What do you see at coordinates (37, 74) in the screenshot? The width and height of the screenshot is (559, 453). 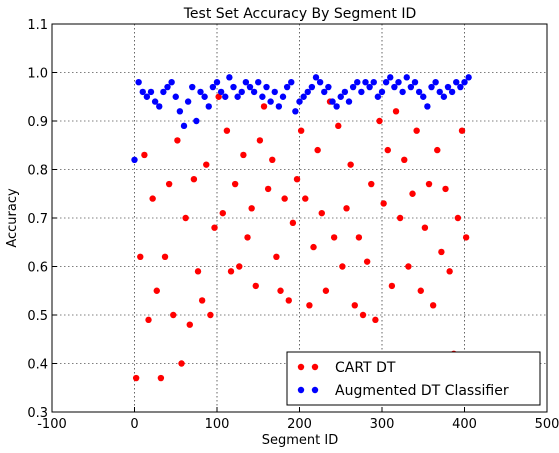 I see `y-tick-label: 1.0` at bounding box center [37, 74].